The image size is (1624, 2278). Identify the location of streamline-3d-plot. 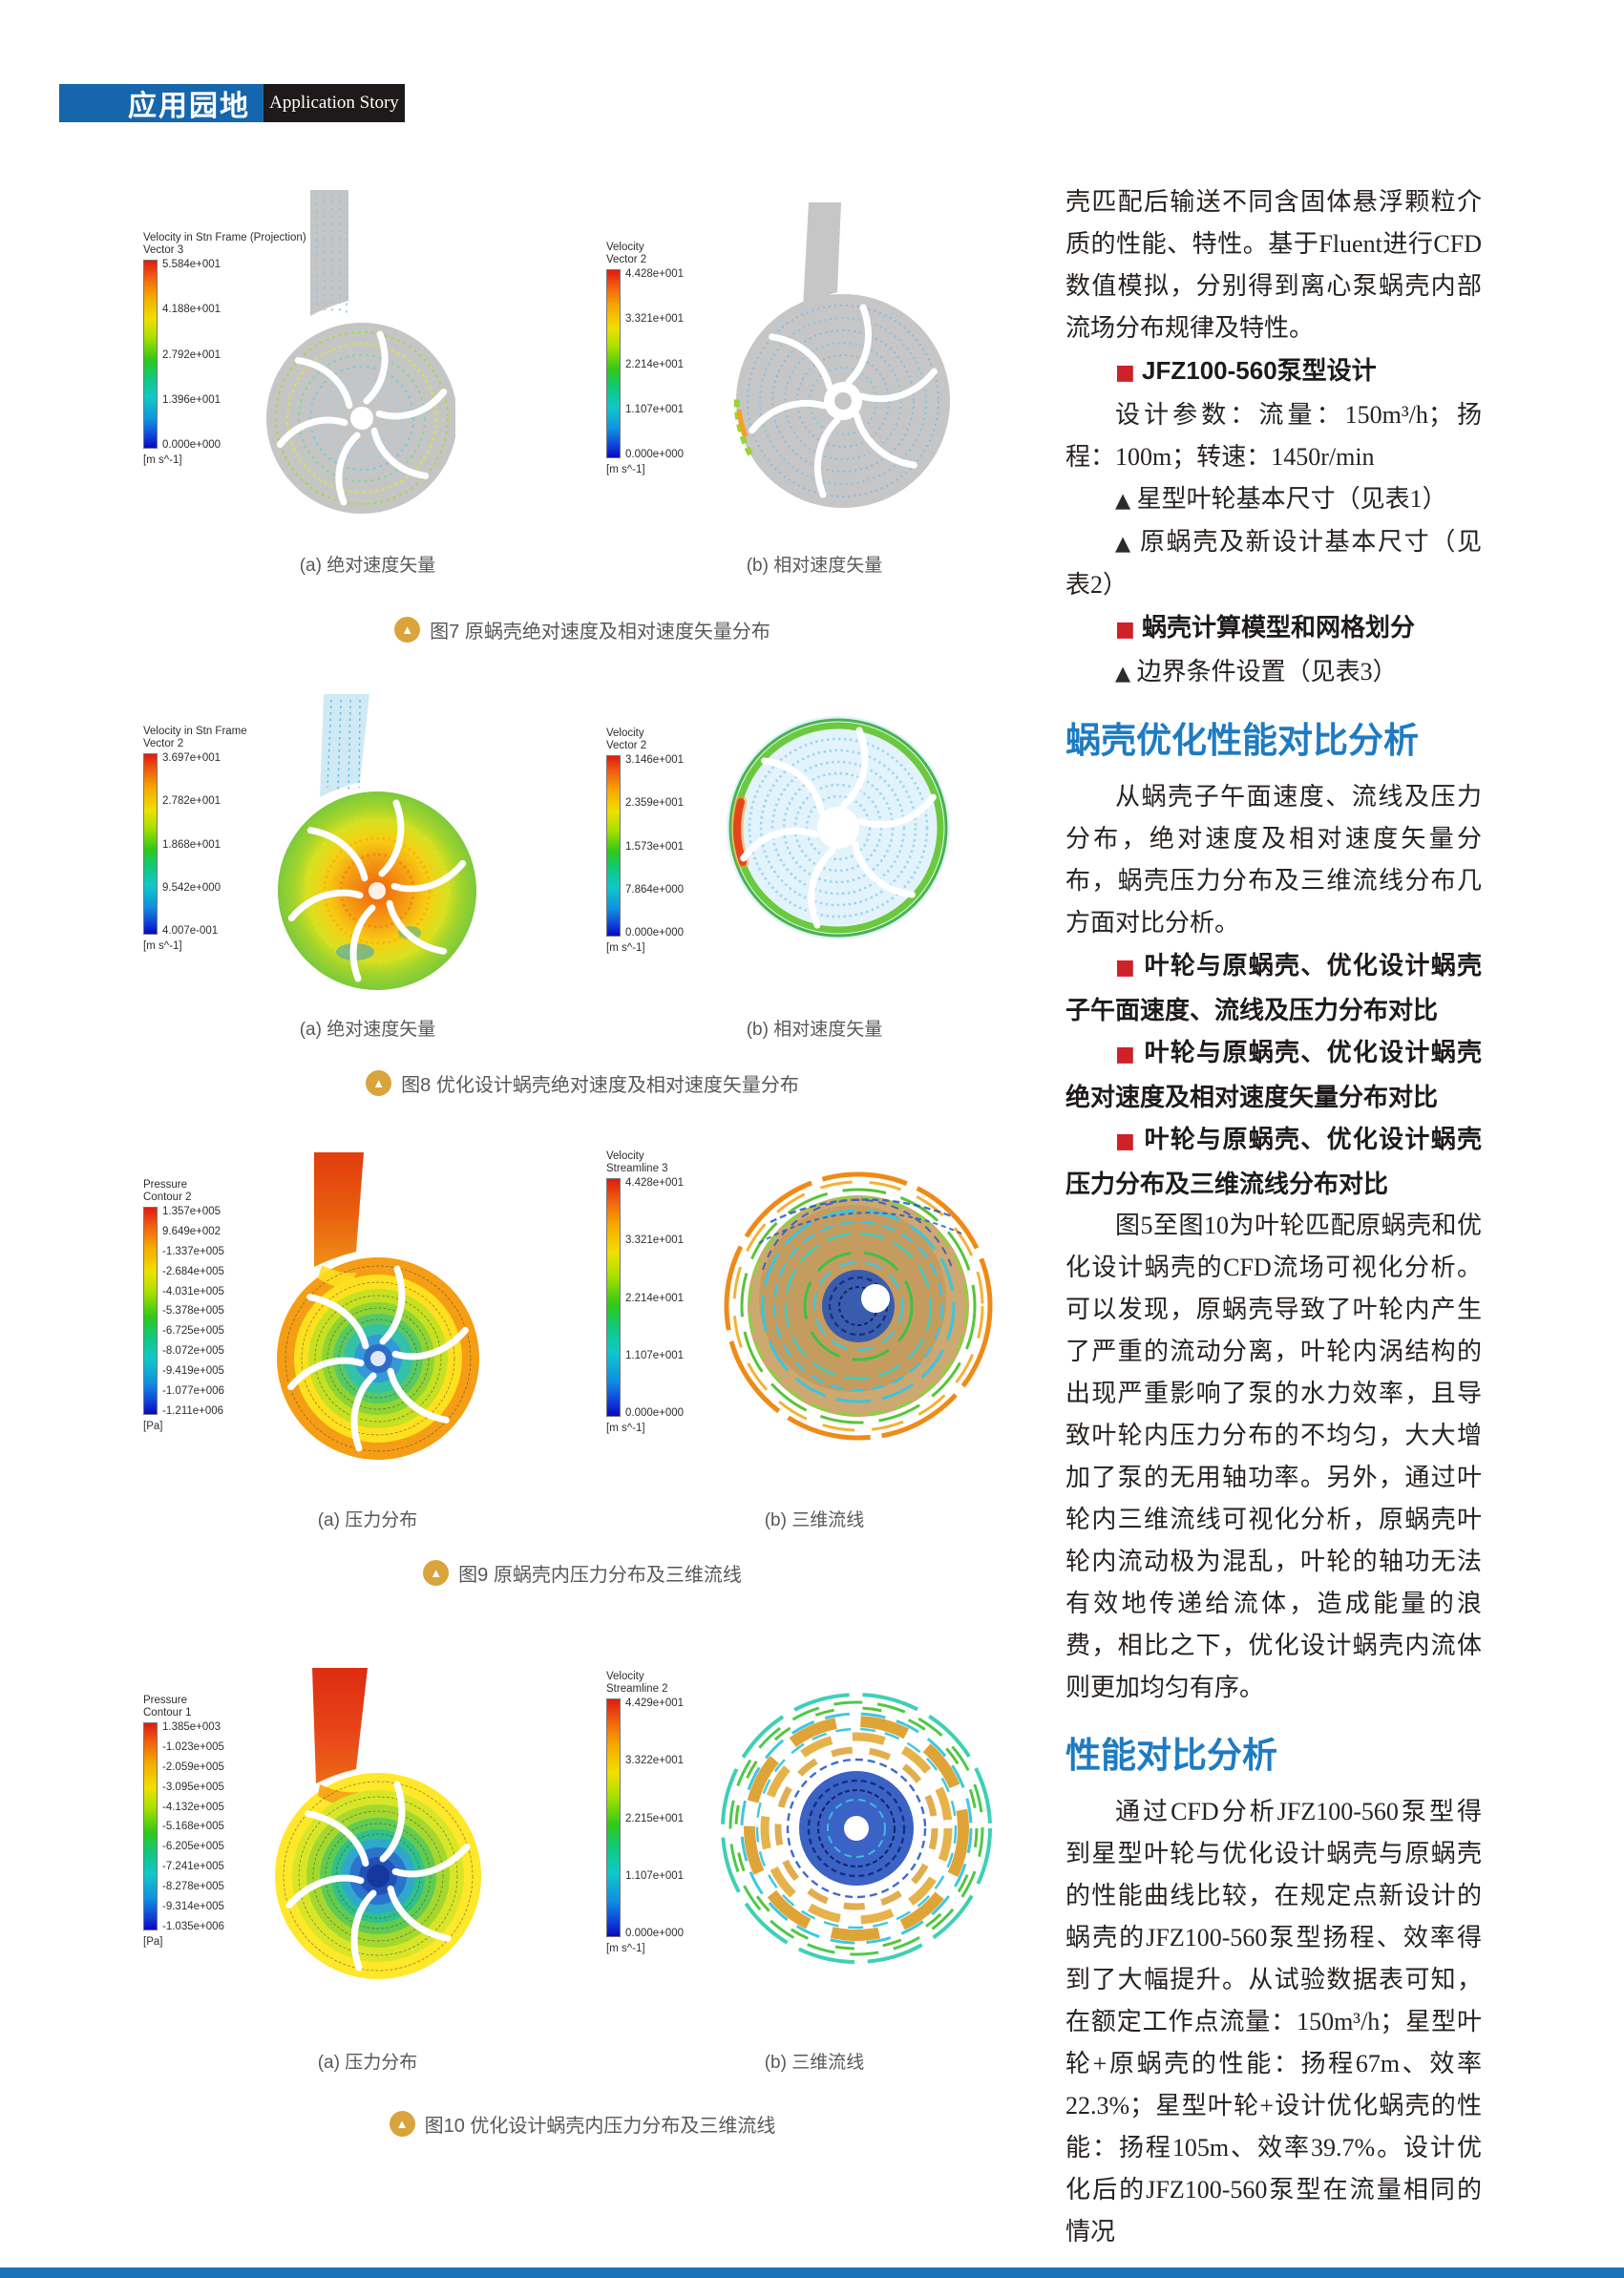
(858, 1306).